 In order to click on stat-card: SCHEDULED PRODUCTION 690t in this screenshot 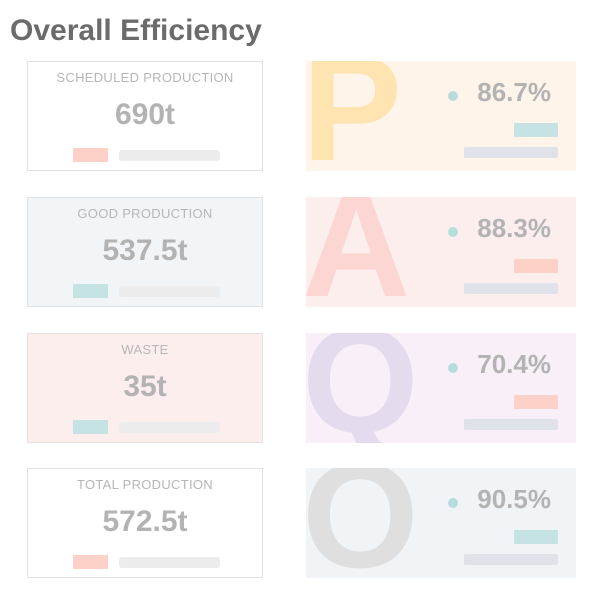, I will do `click(145, 116)`.